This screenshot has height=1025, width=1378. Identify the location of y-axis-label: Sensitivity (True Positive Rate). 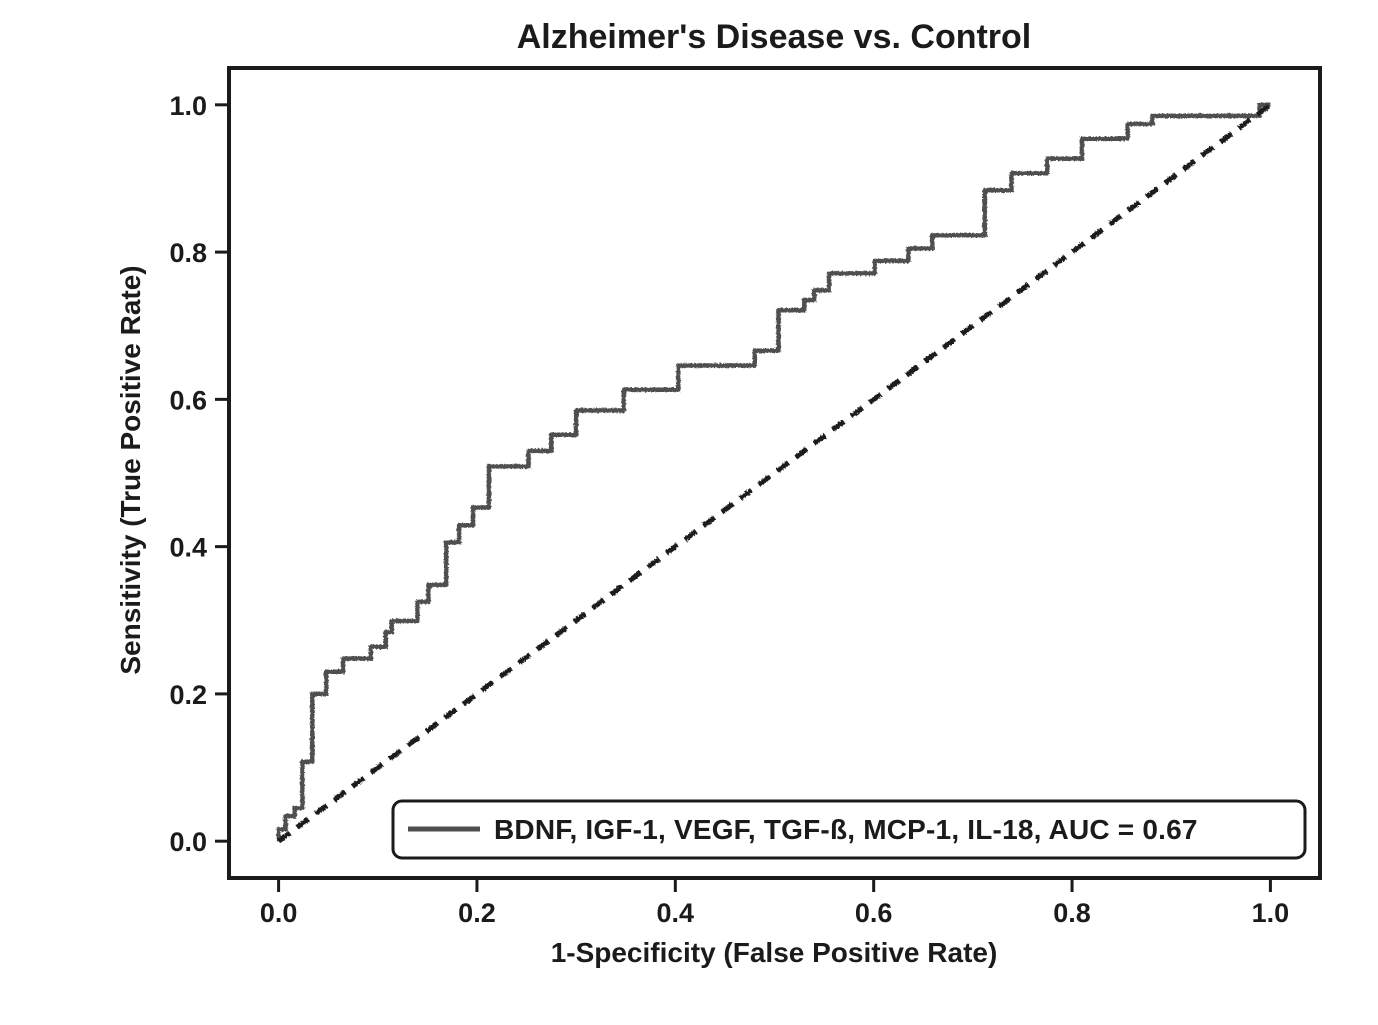
(130, 469).